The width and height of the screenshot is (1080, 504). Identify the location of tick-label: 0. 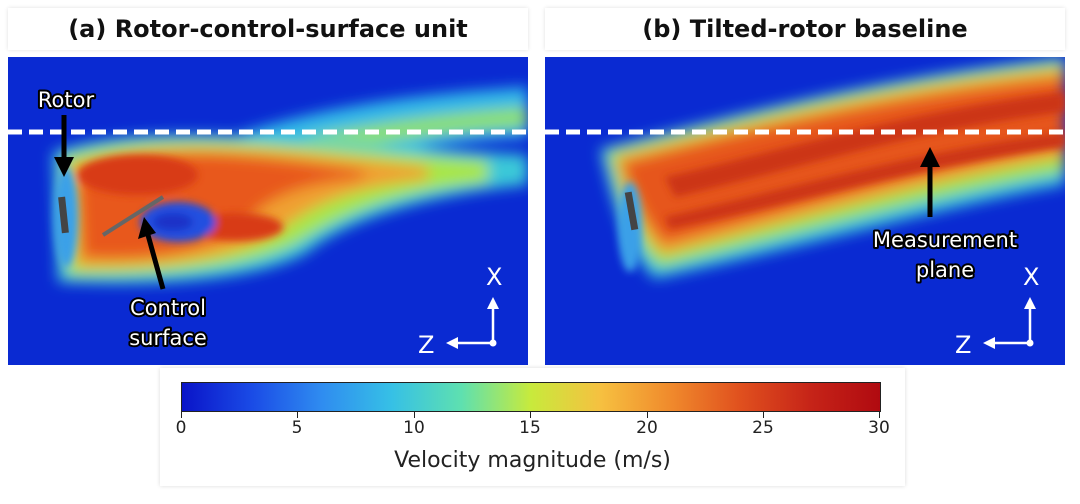
(181, 428).